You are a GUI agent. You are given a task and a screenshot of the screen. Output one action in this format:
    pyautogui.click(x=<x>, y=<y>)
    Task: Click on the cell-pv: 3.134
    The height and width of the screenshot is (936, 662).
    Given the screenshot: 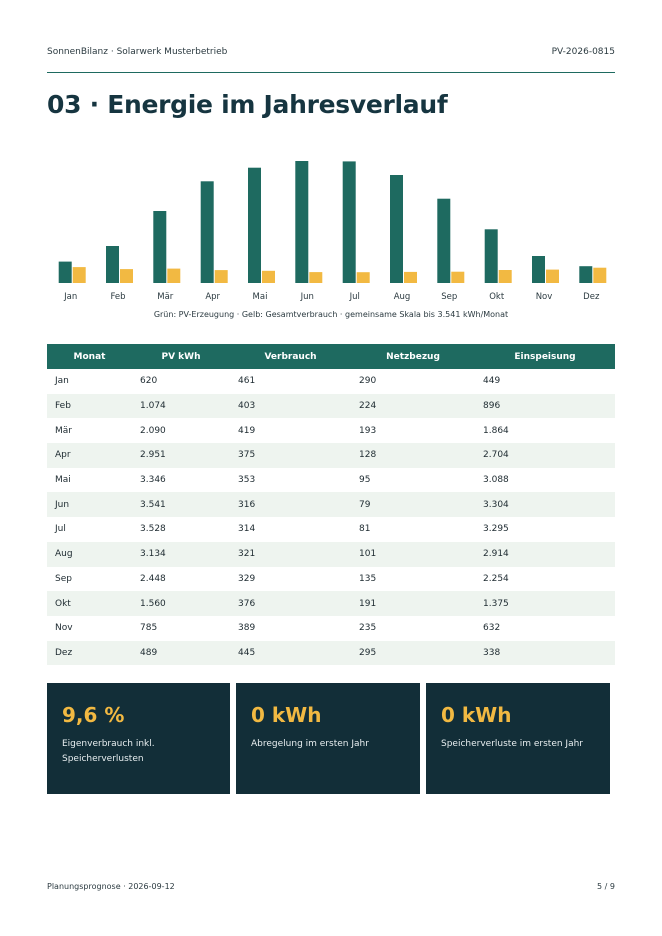 What is the action you would take?
    pyautogui.click(x=181, y=554)
    